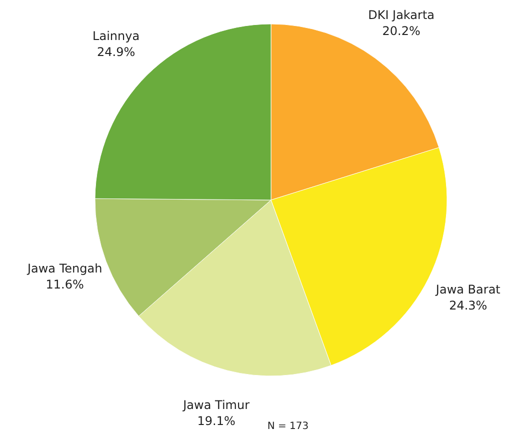  Describe the element at coordinates (468, 305) in the screenshot. I see `data-label: 24.3%` at that location.